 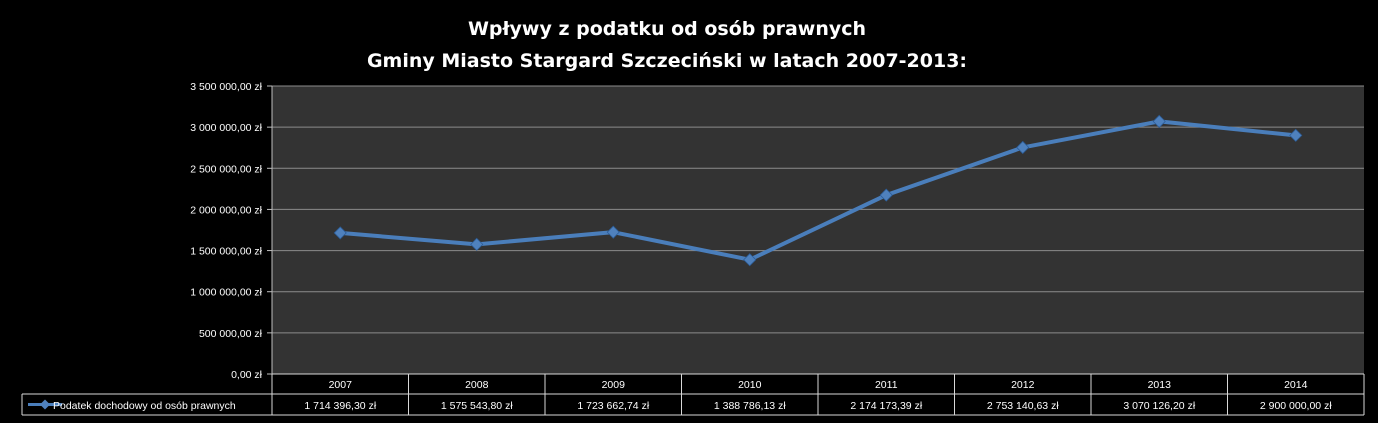 I want to click on y-tick-label: 1 000 000,00 zł, so click(x=226, y=293).